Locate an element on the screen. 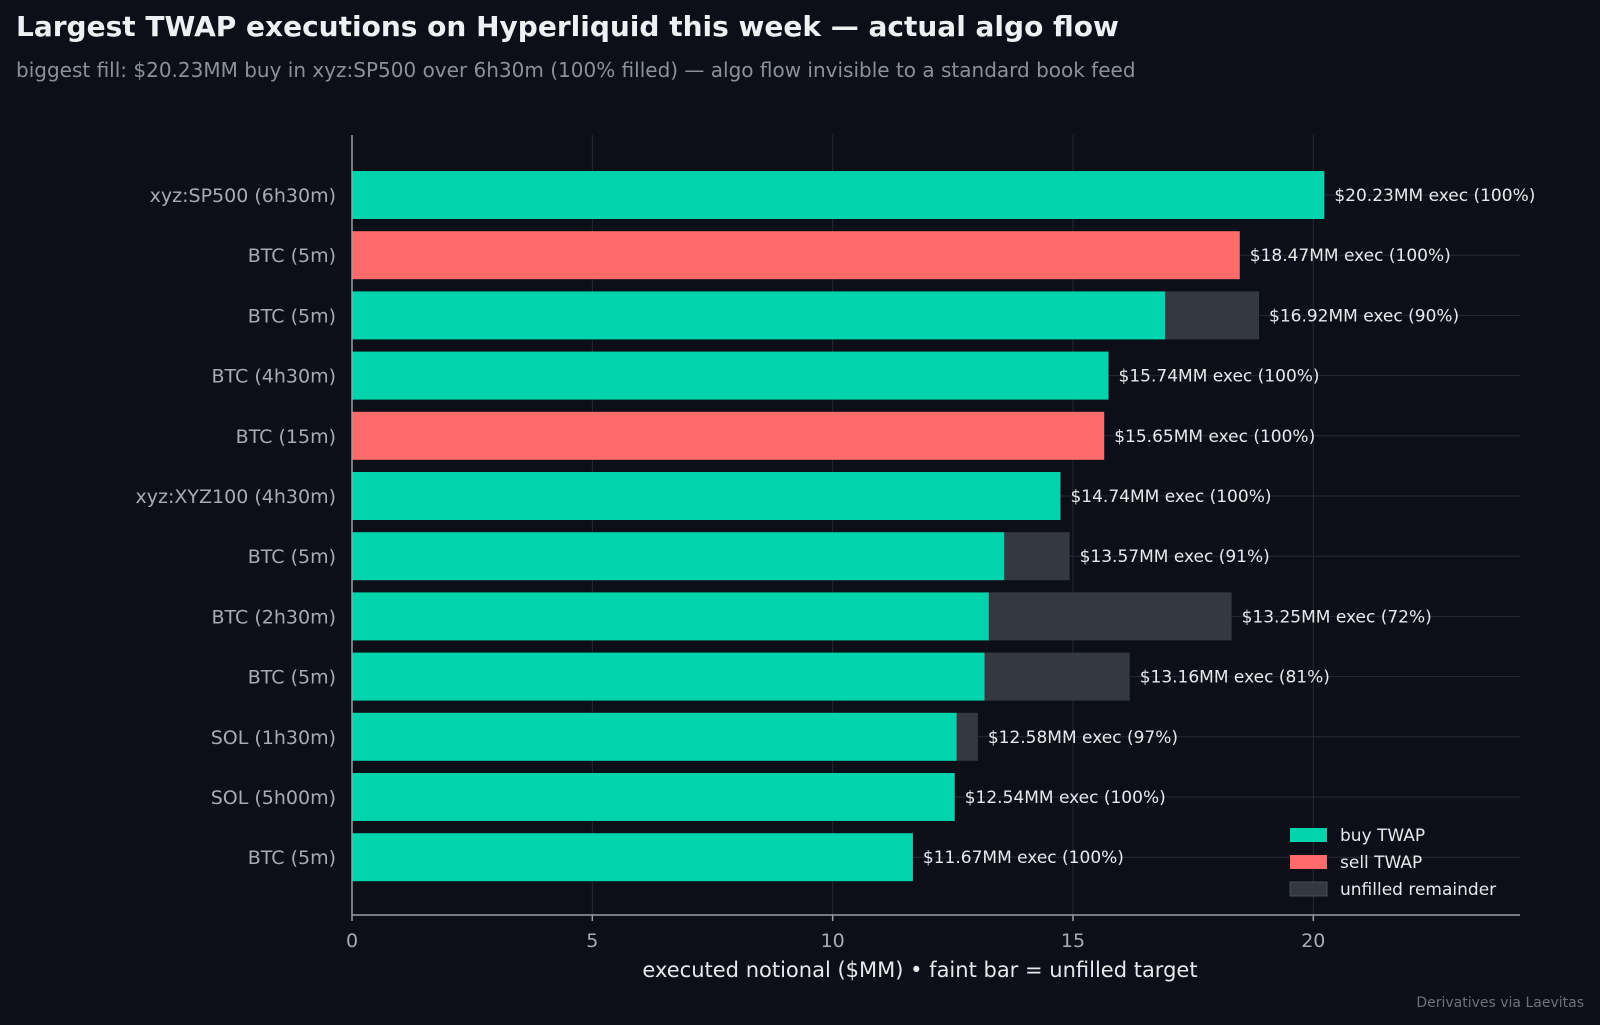 The height and width of the screenshot is (1025, 1600). category-label: BTC (15m) is located at coordinates (286, 437).